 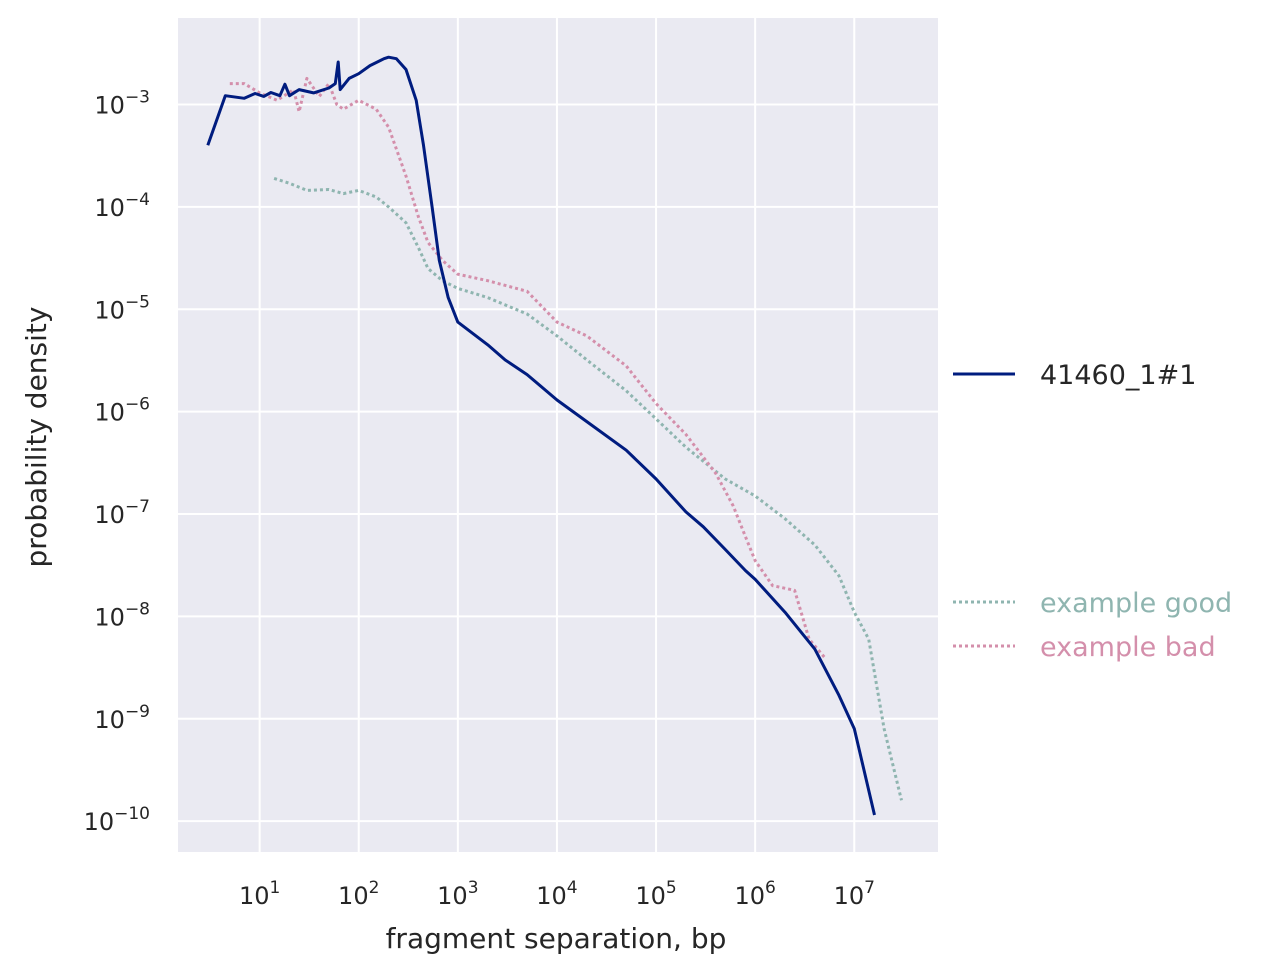 What do you see at coordinates (122, 513) in the screenshot?
I see `y-tick-label: 10⁻⁷` at bounding box center [122, 513].